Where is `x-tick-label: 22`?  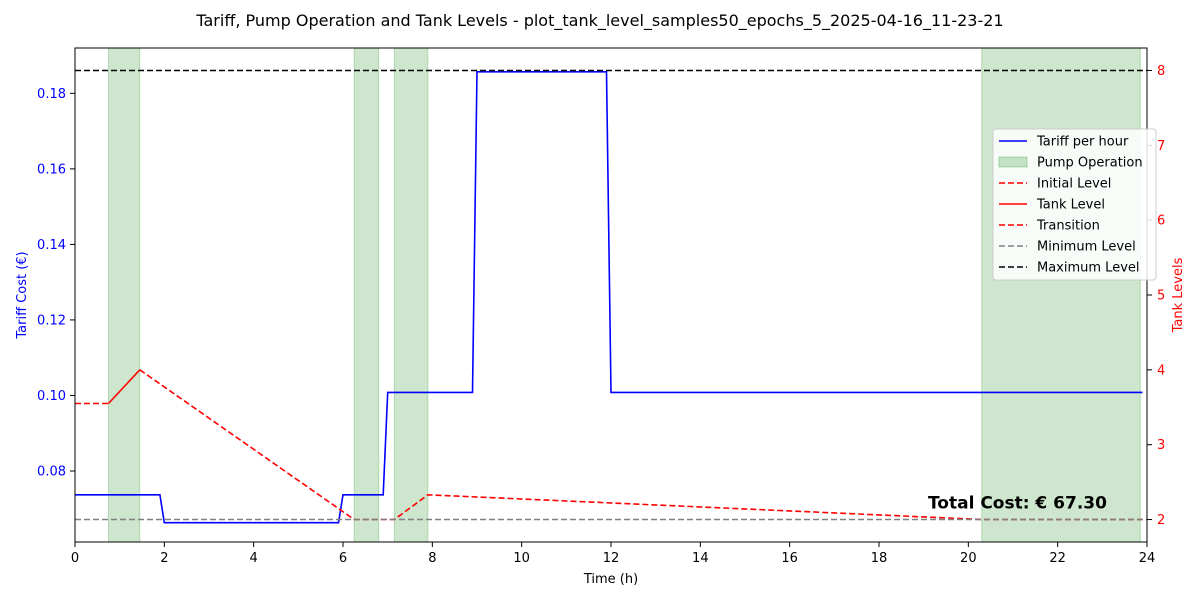
x-tick-label: 22 is located at coordinates (1057, 558).